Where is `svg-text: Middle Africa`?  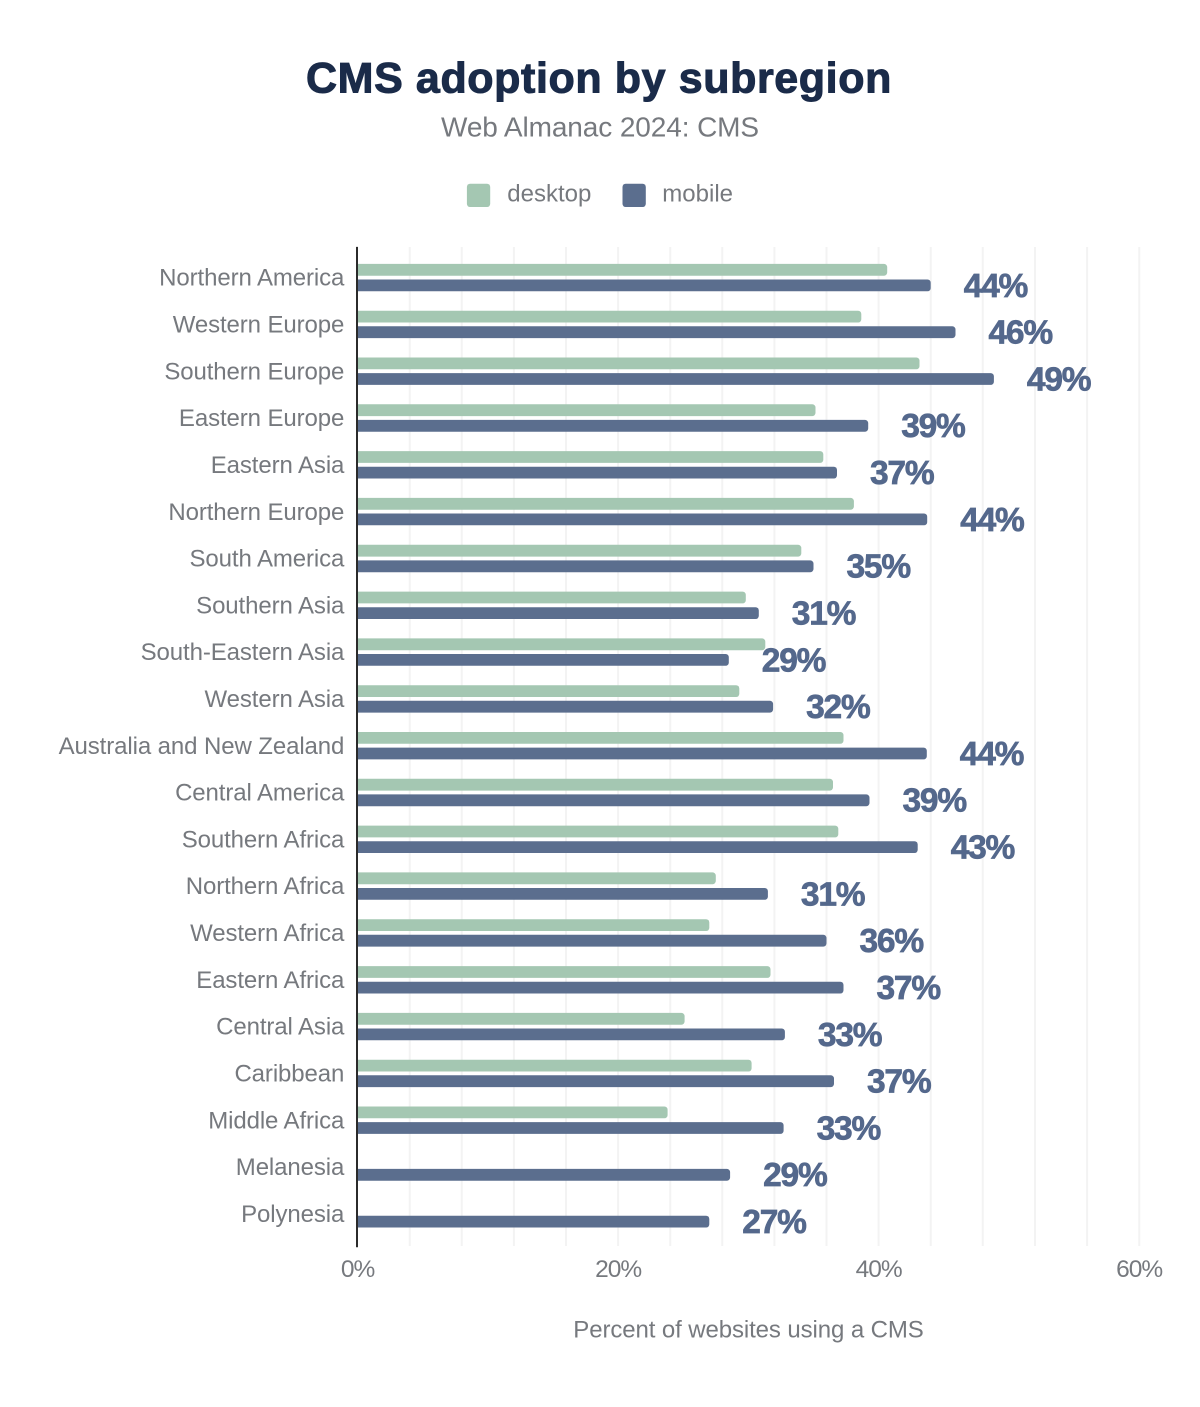 svg-text: Middle Africa is located at coordinates (276, 1120).